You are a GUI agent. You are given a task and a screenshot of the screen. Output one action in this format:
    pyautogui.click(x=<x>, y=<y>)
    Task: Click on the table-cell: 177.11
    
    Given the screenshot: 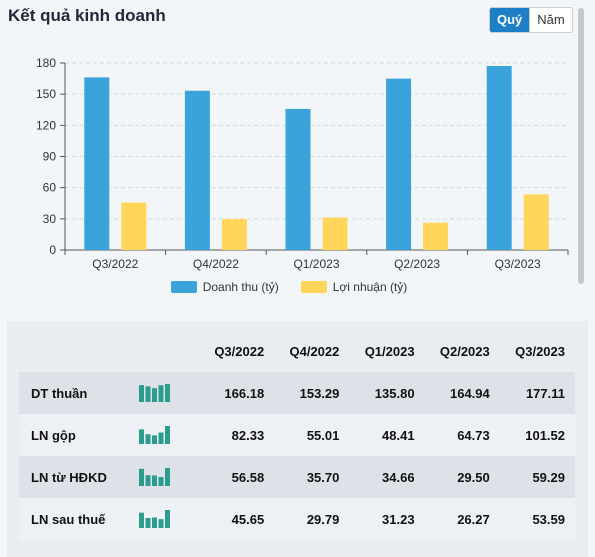 What is the action you would take?
    pyautogui.click(x=537, y=393)
    